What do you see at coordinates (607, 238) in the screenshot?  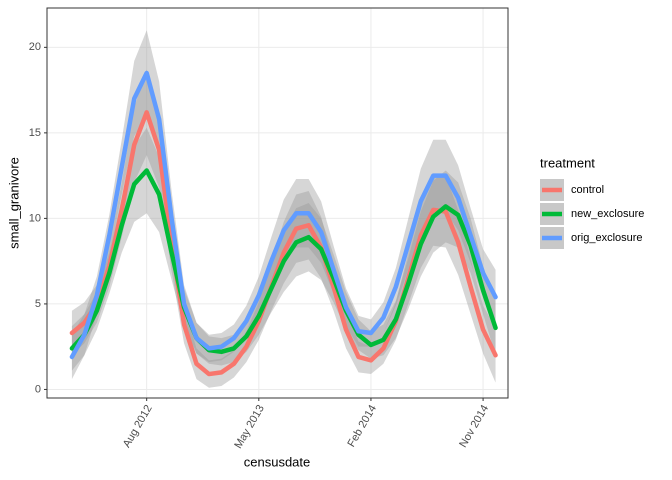 I see `legend-label: orig_exclosure` at bounding box center [607, 238].